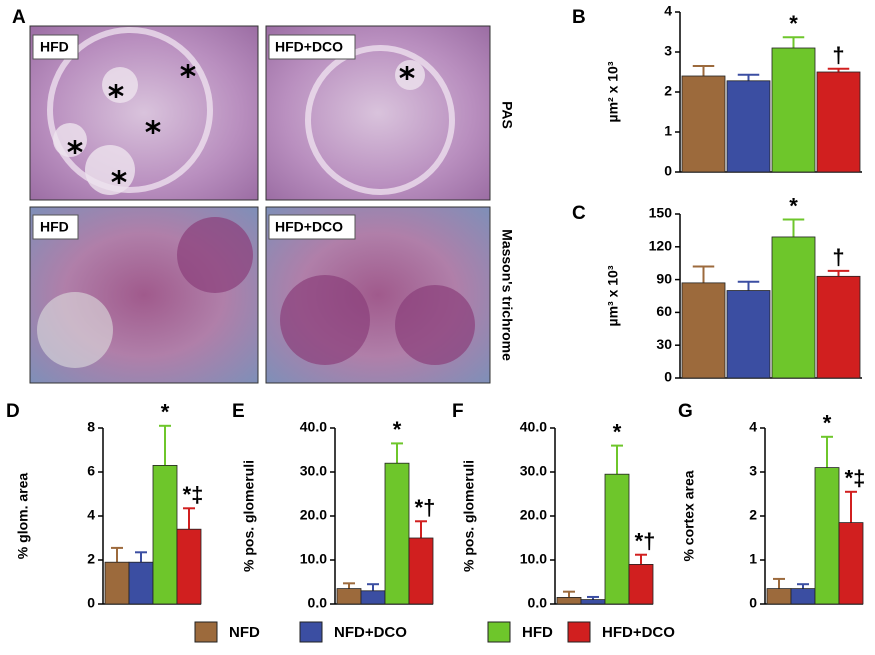 The image size is (875, 655). What do you see at coordinates (661, 213) in the screenshot?
I see `y-tick-label: 150` at bounding box center [661, 213].